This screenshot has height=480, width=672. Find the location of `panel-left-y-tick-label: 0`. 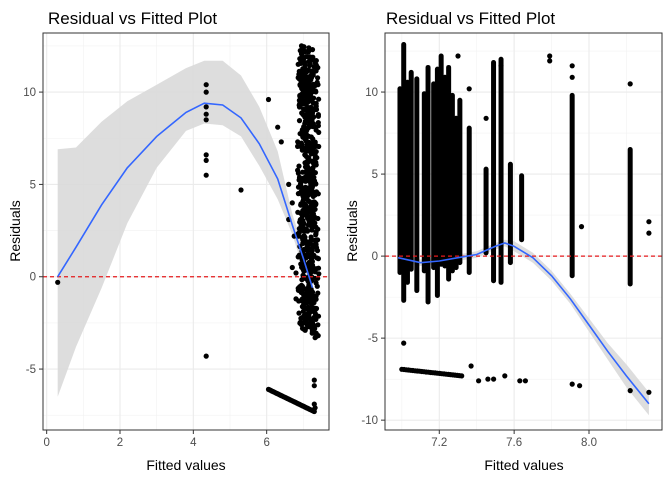

panel-left-y-tick-label: 0 is located at coordinates (33, 278).